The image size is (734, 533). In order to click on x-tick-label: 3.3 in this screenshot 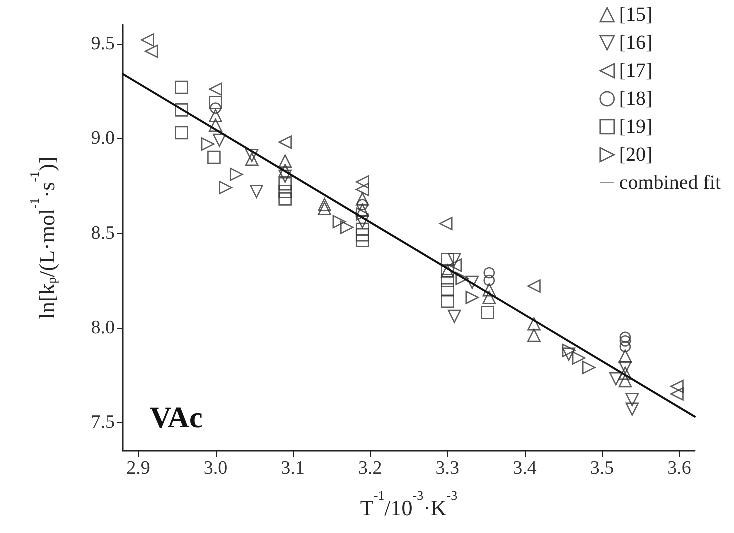, I will do `click(448, 468)`.